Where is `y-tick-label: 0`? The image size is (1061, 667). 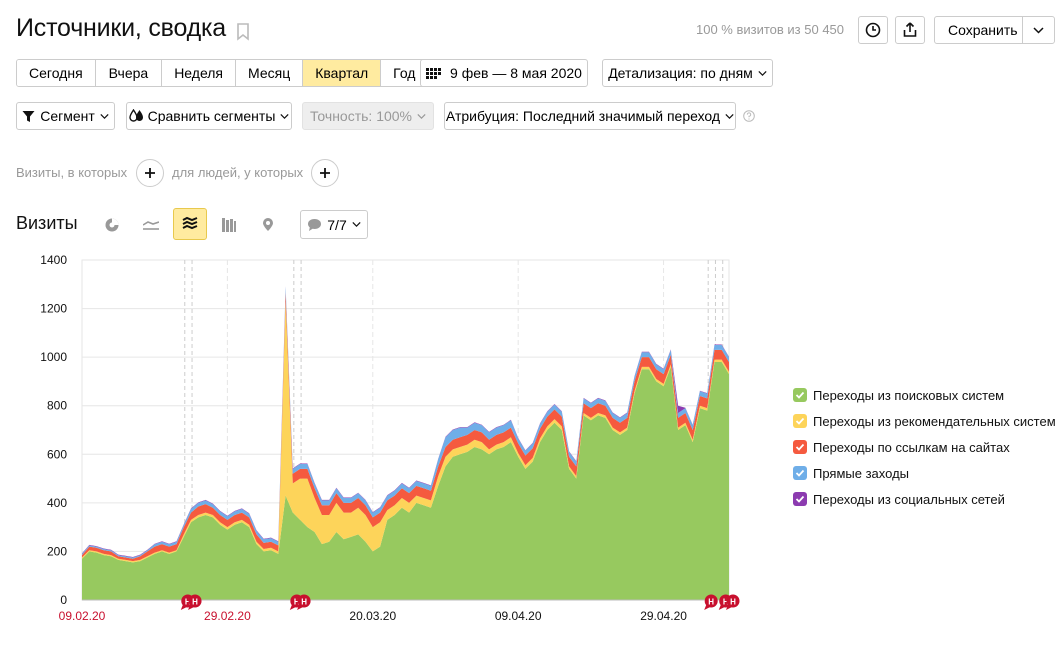 y-tick-label: 0 is located at coordinates (63, 600).